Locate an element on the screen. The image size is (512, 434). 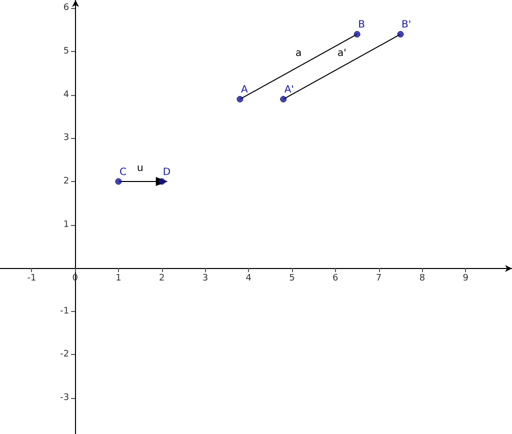
annotation: A is located at coordinates (244, 90).